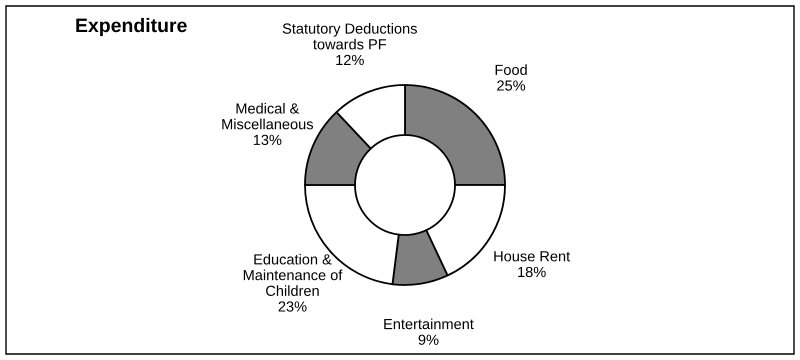  What do you see at coordinates (532, 256) in the screenshot?
I see `slice-label: House Rent` at bounding box center [532, 256].